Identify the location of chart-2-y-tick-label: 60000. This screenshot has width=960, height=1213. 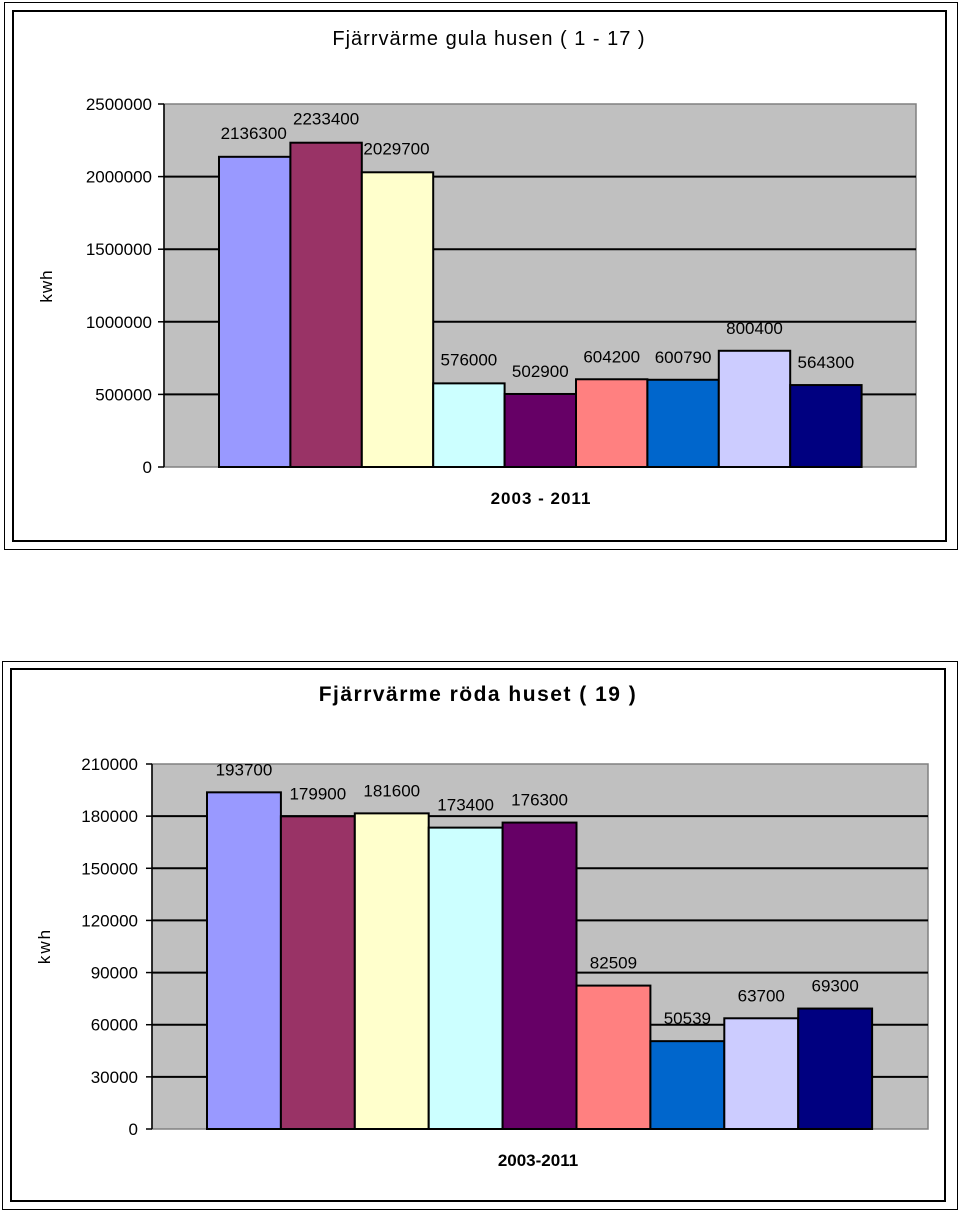
(114, 1025).